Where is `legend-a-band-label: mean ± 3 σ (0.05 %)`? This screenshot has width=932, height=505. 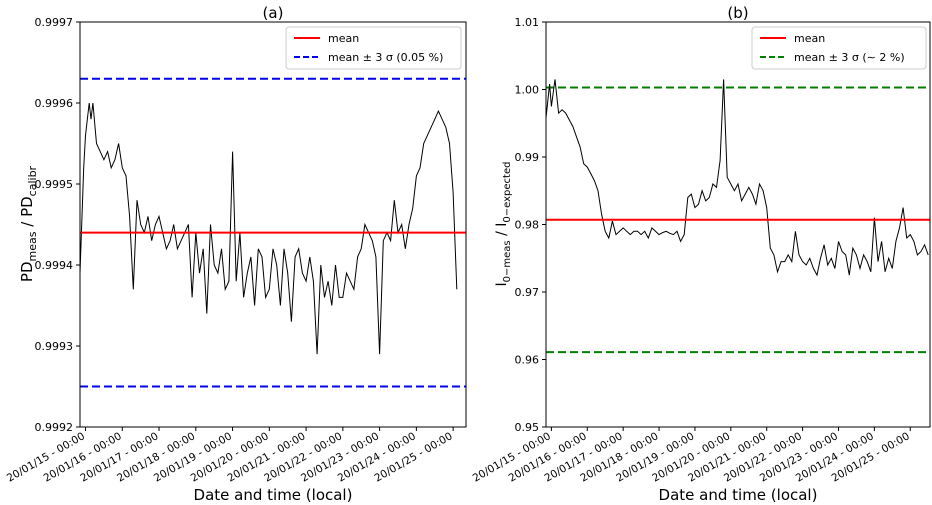
legend-a-band-label: mean ± 3 σ (0.05 %) is located at coordinates (385, 57).